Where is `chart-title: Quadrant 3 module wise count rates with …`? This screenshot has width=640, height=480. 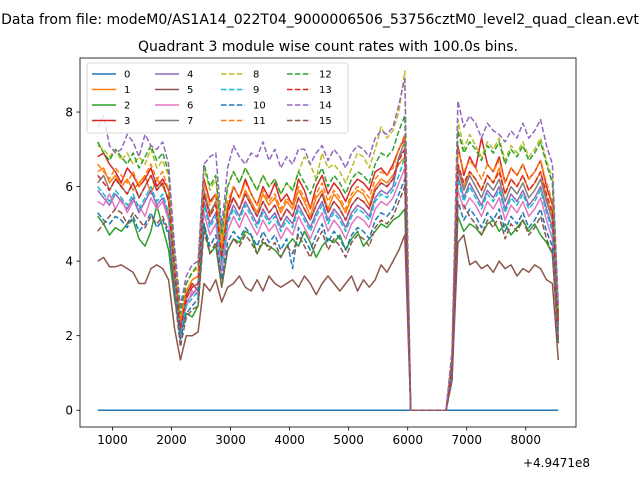 chart-title: Quadrant 3 module wise count rates with … is located at coordinates (328, 47).